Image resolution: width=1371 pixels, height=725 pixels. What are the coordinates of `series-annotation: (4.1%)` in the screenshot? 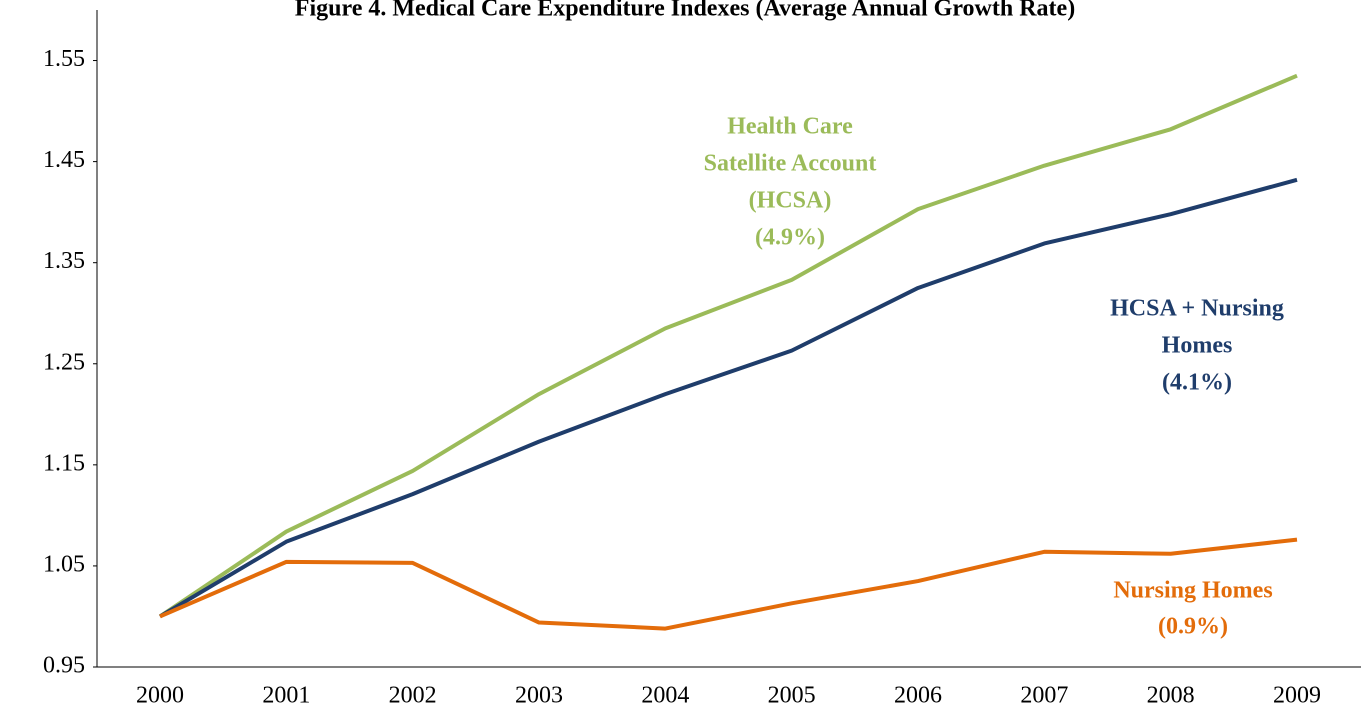 It's located at (1197, 383).